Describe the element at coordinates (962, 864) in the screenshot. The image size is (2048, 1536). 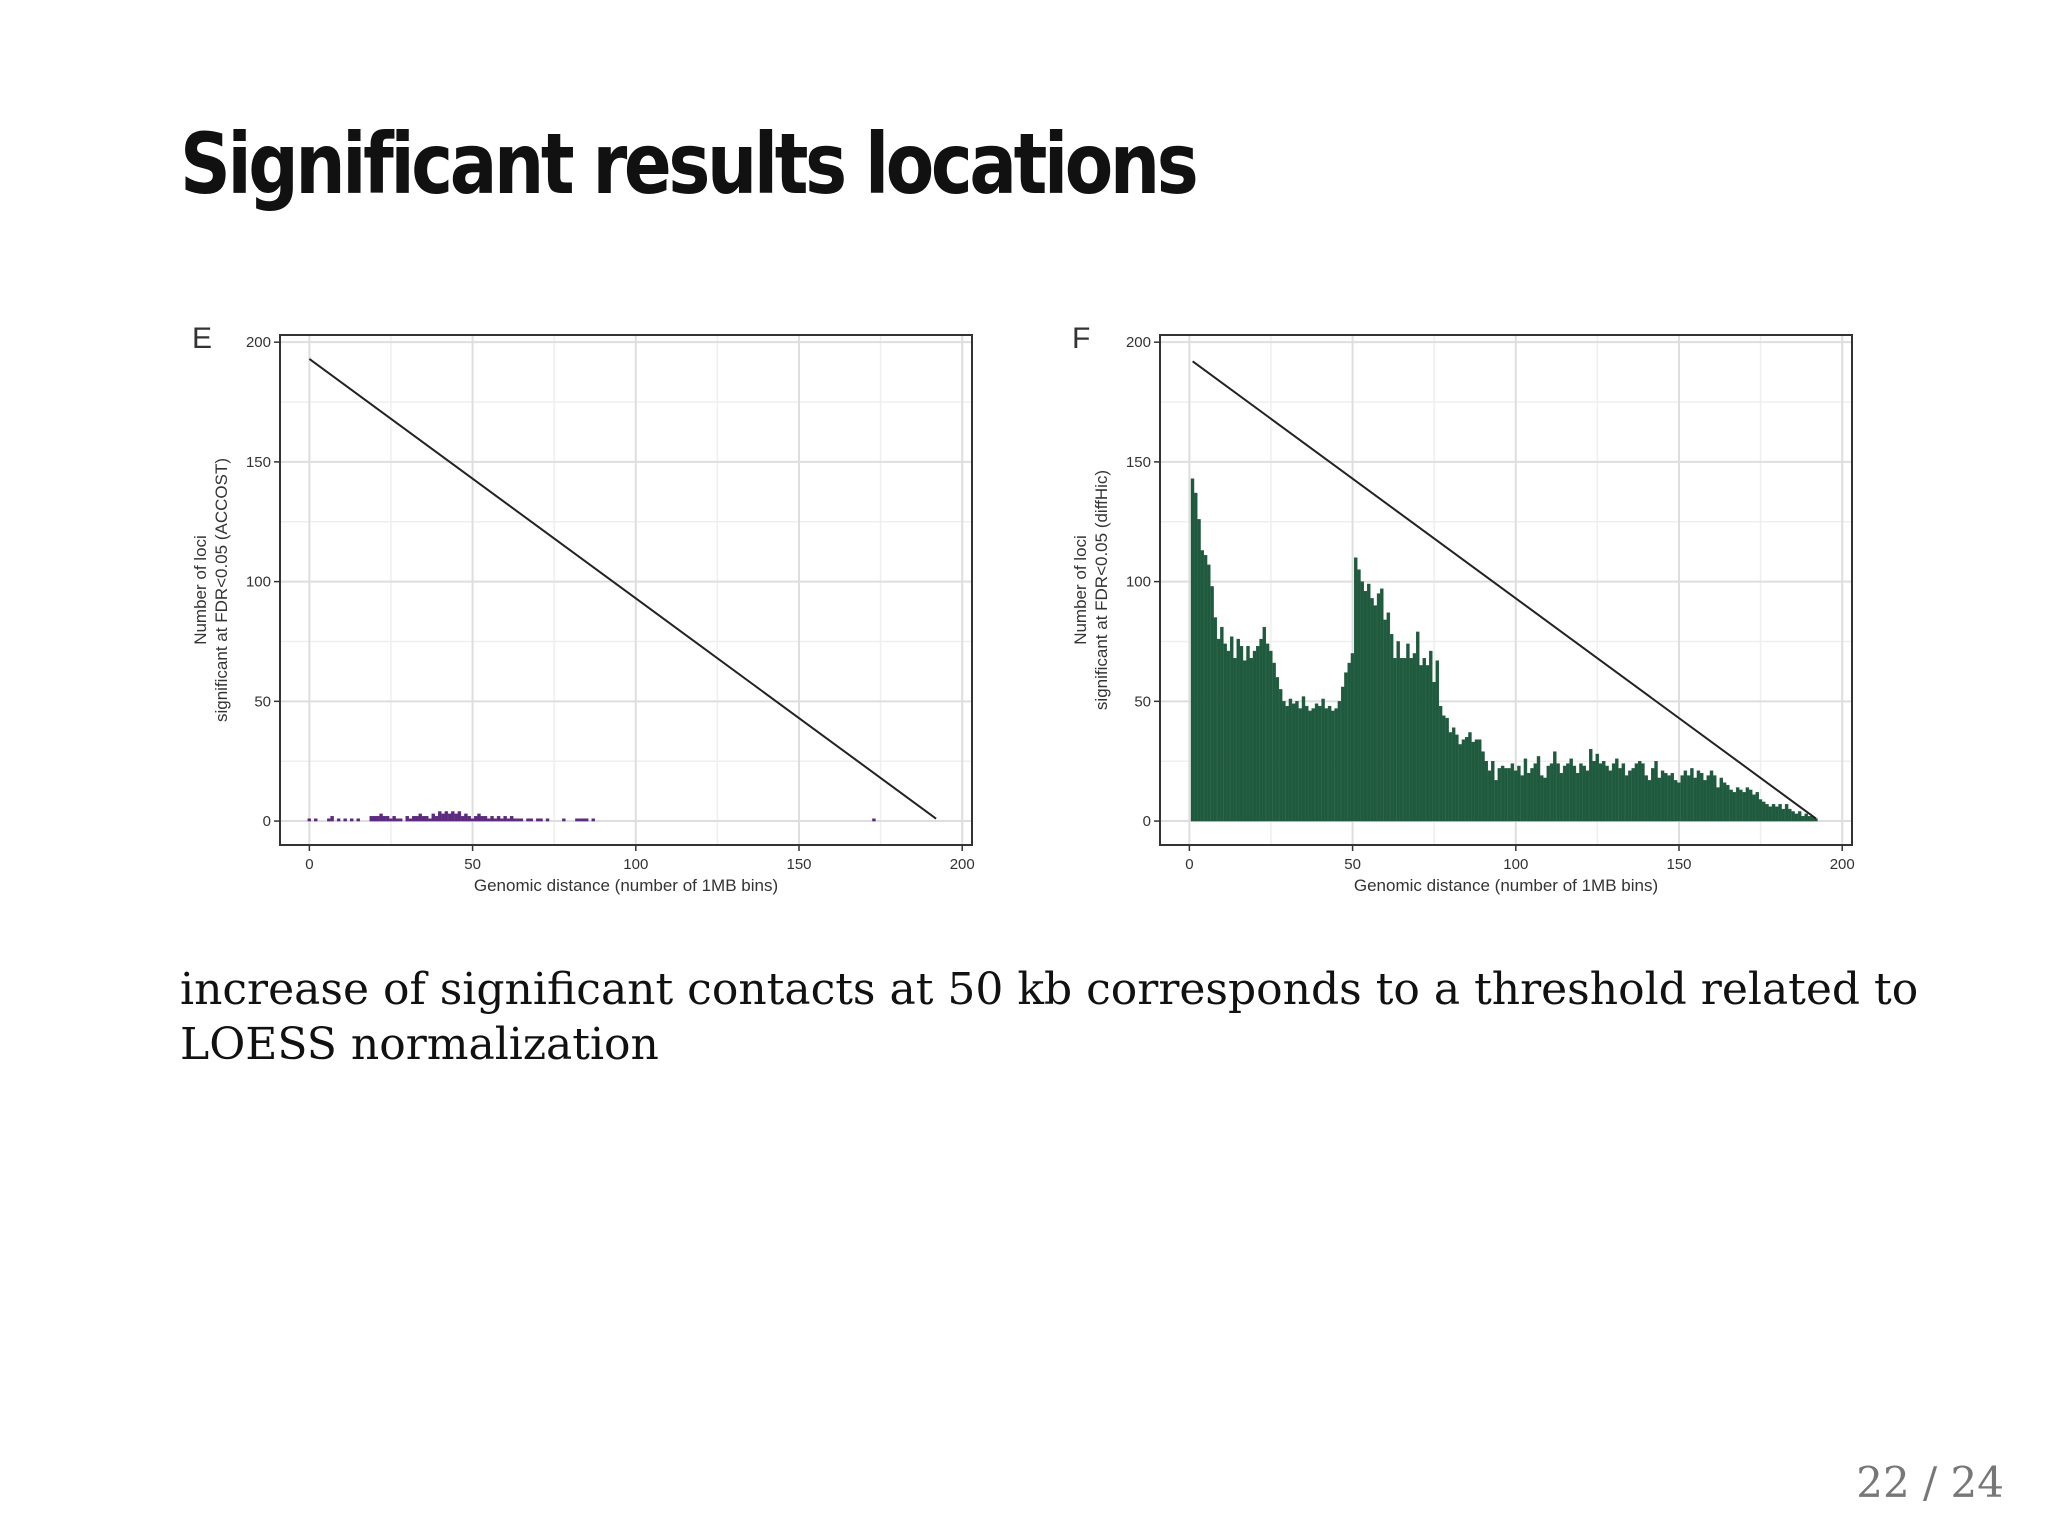
I see `x-tick-label: 200` at that location.